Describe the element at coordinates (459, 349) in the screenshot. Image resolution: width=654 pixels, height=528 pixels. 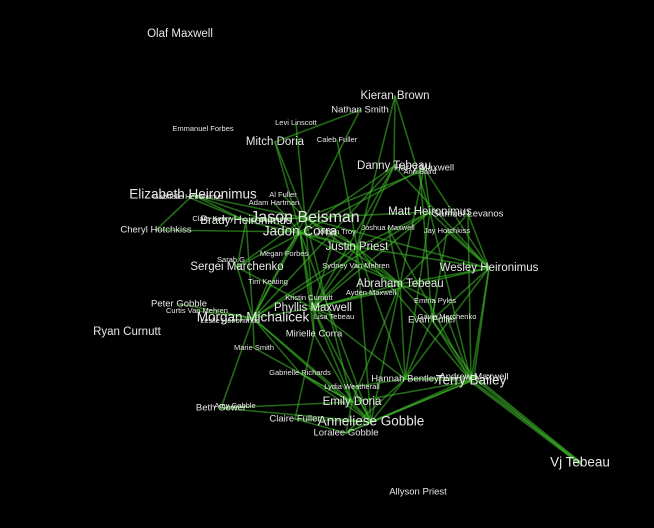
I see `edge-gavin-terry` at that location.